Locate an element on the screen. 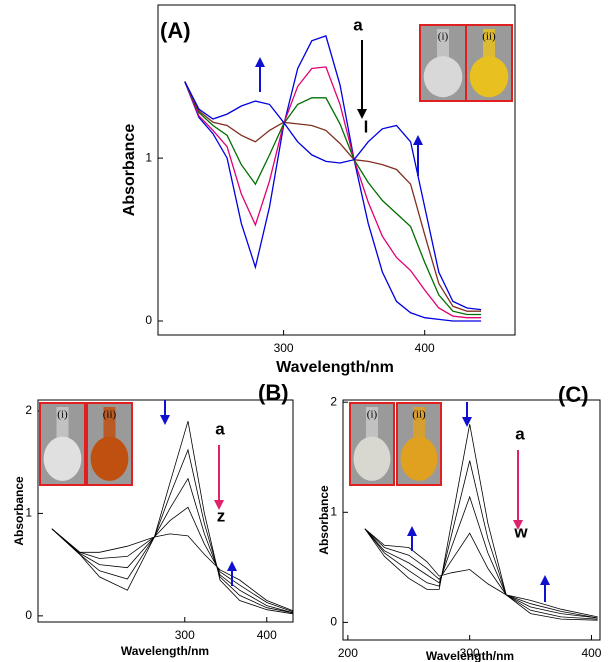  x-tick-label: 200 is located at coordinates (348, 653).